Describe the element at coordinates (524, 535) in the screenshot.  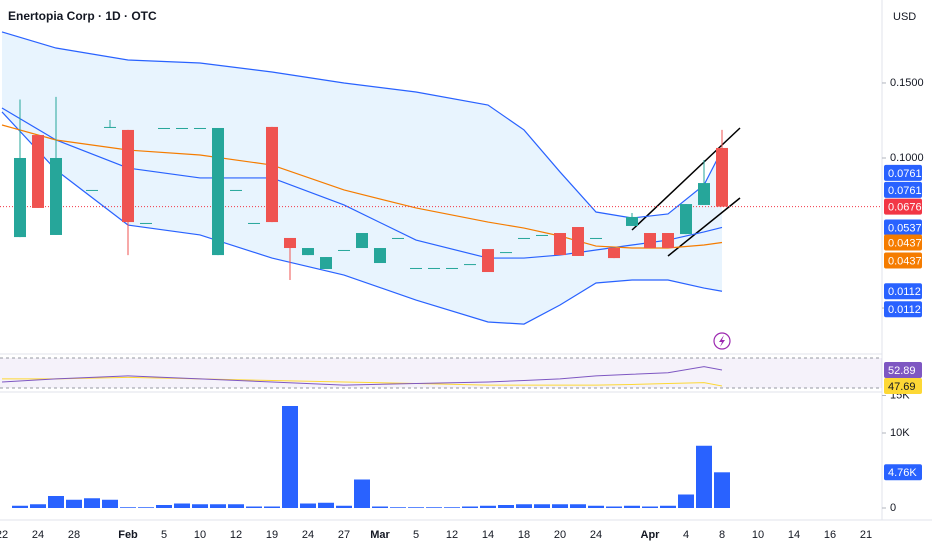
I see `x-tick-label: 18` at that location.